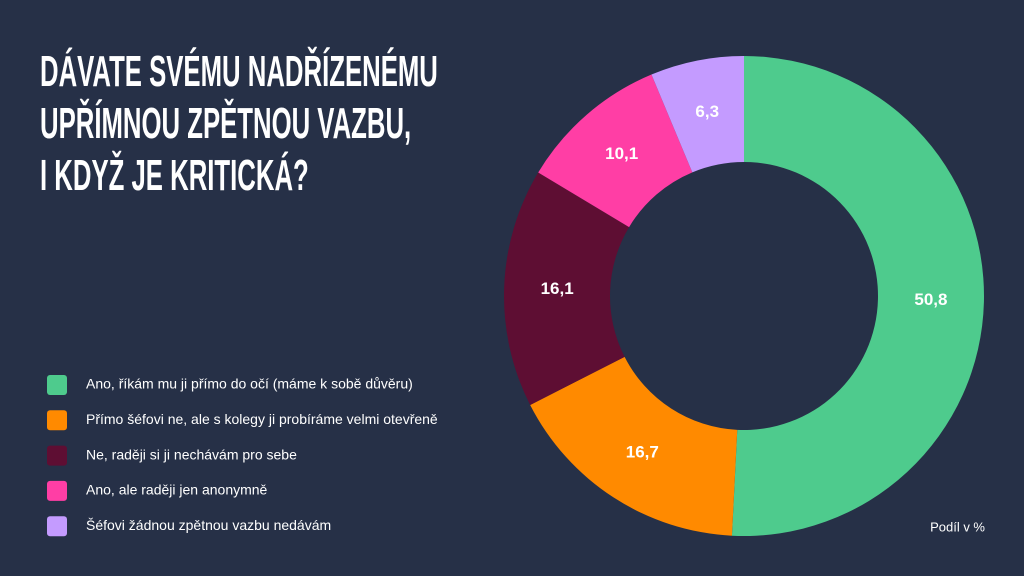 This screenshot has width=1024, height=576. I want to click on value-label: 16,1, so click(557, 288).